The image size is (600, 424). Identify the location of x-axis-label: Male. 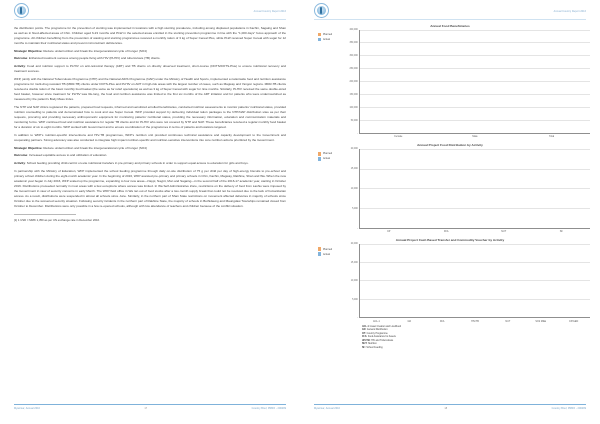
(475, 137).